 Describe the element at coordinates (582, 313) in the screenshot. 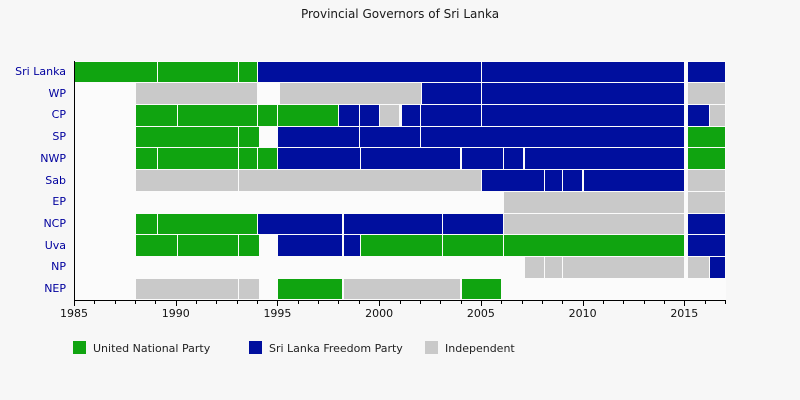

I see `x-axis-tick-label: 2010` at that location.